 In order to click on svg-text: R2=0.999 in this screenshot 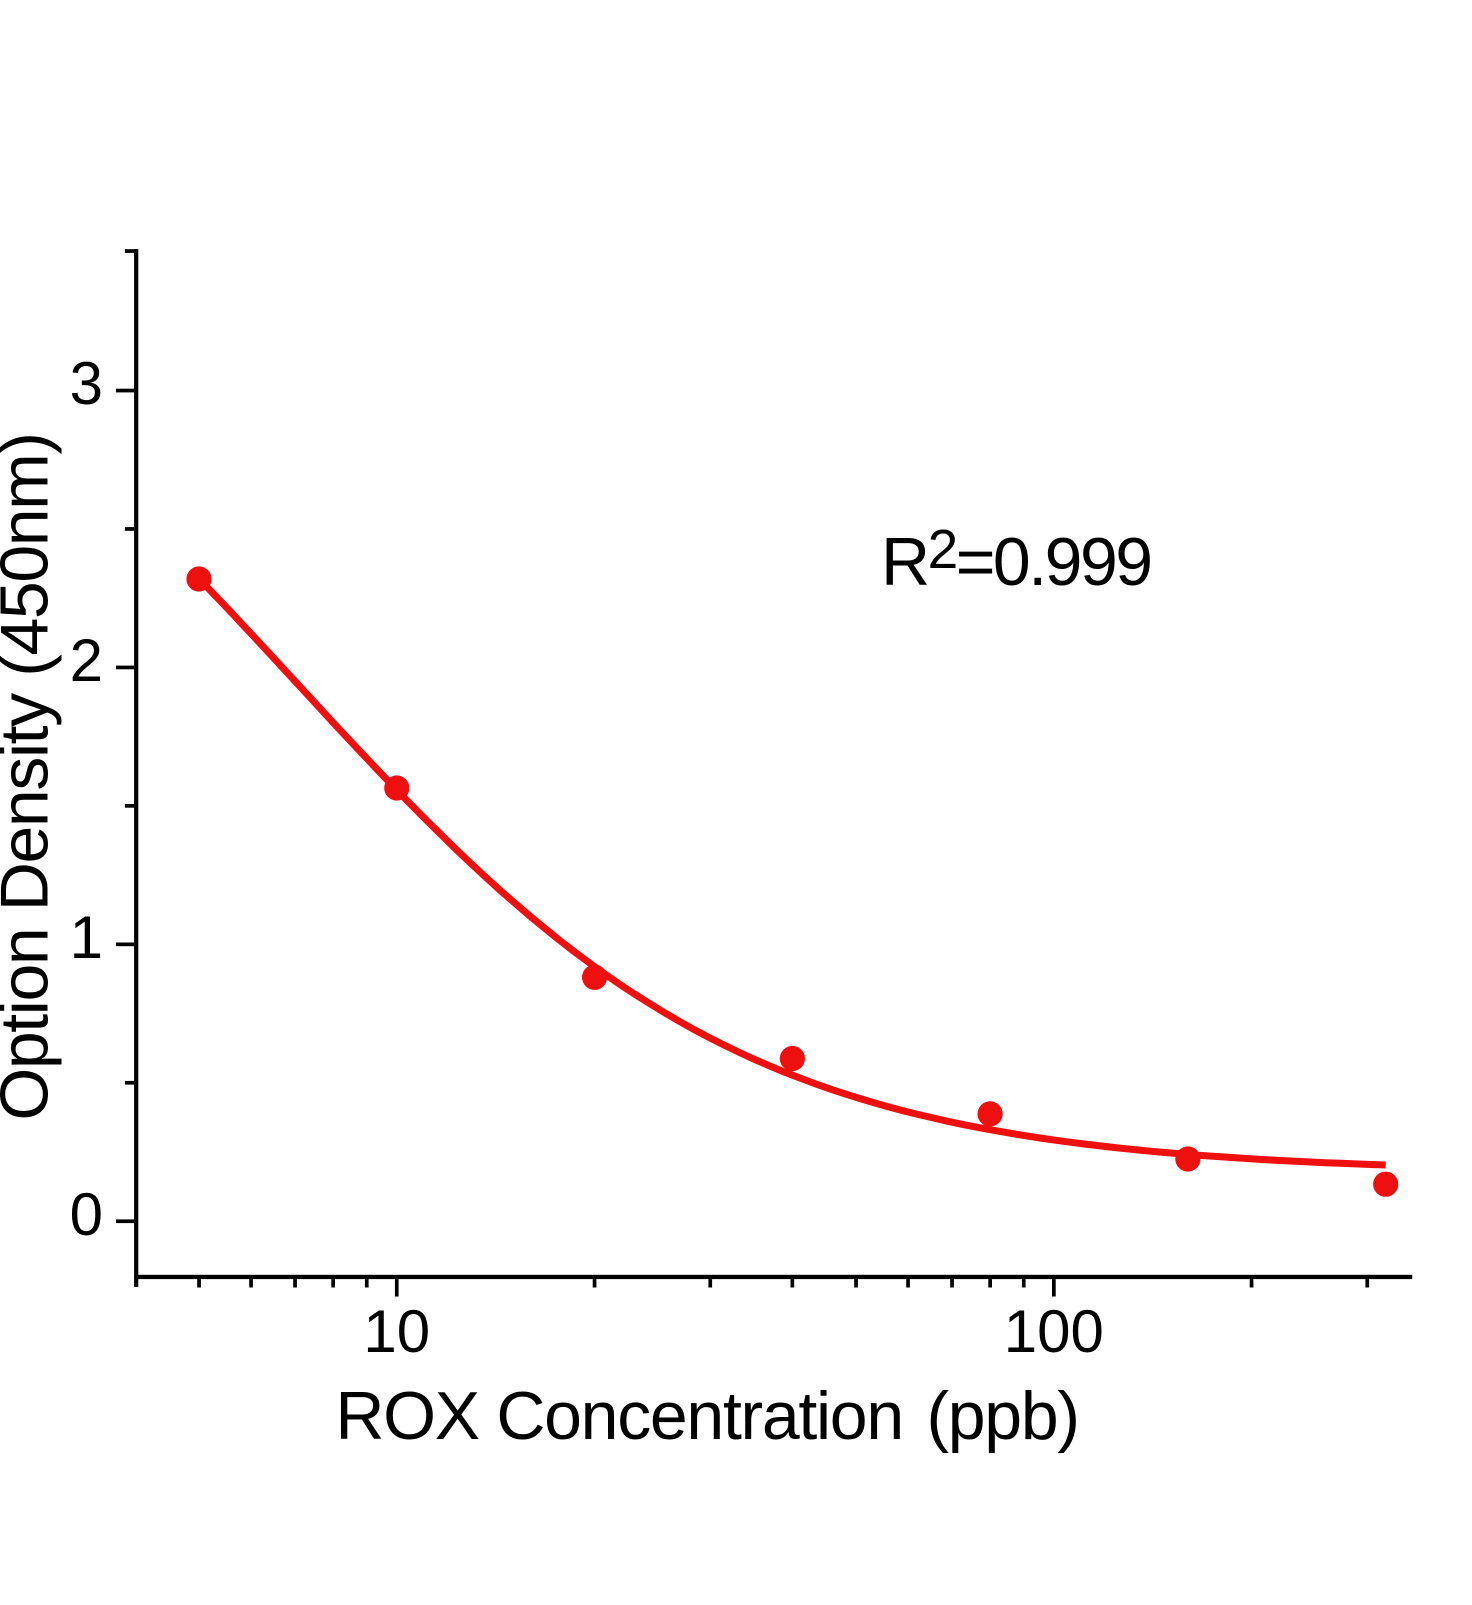, I will do `click(1016, 559)`.